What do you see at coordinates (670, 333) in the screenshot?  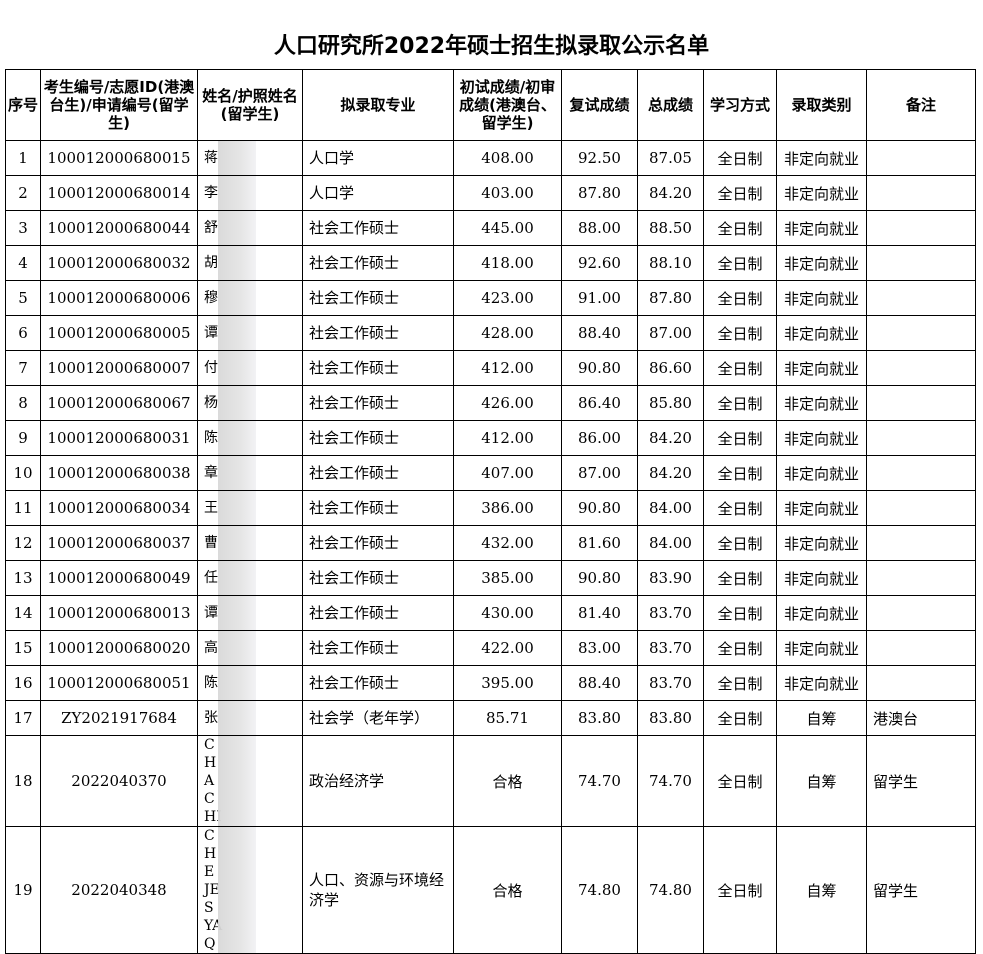 I see `total-score-cell: 87.00` at bounding box center [670, 333].